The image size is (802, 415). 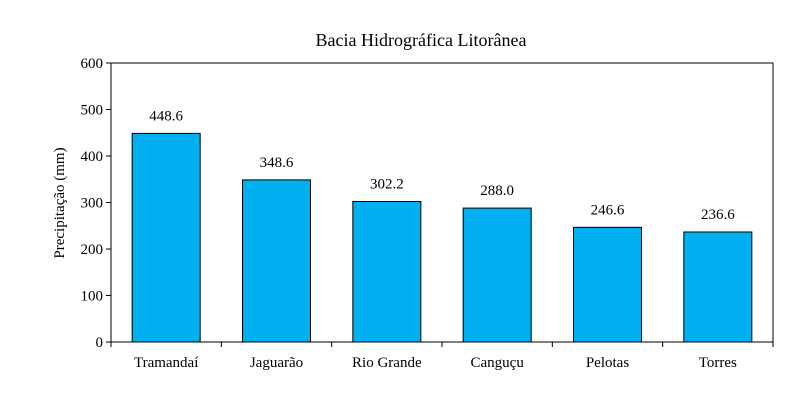 I want to click on data-label: 246.6, so click(x=608, y=210).